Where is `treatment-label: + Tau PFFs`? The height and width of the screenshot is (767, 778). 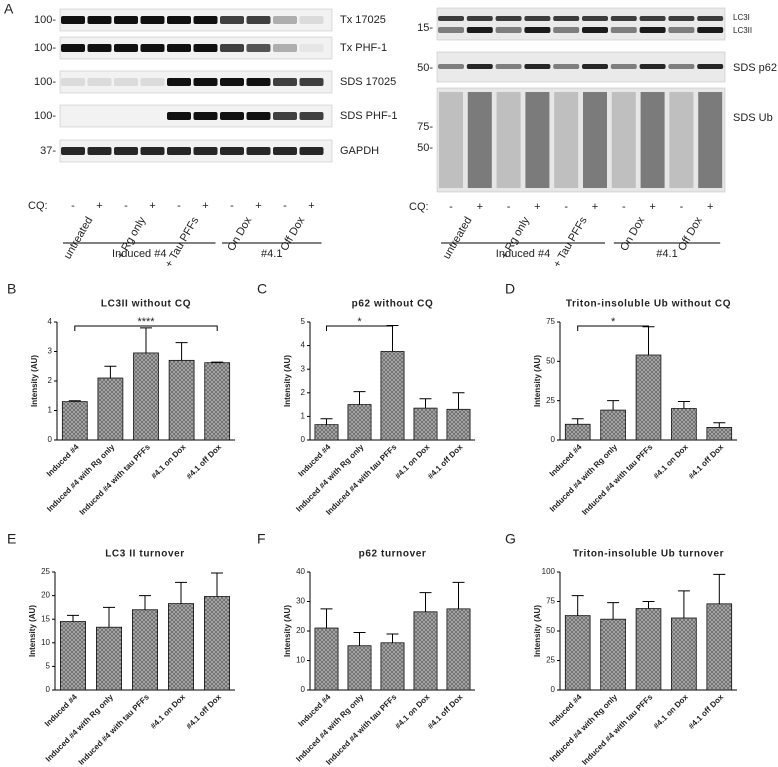
treatment-label: + Tau PFFs is located at coordinates (182, 242).